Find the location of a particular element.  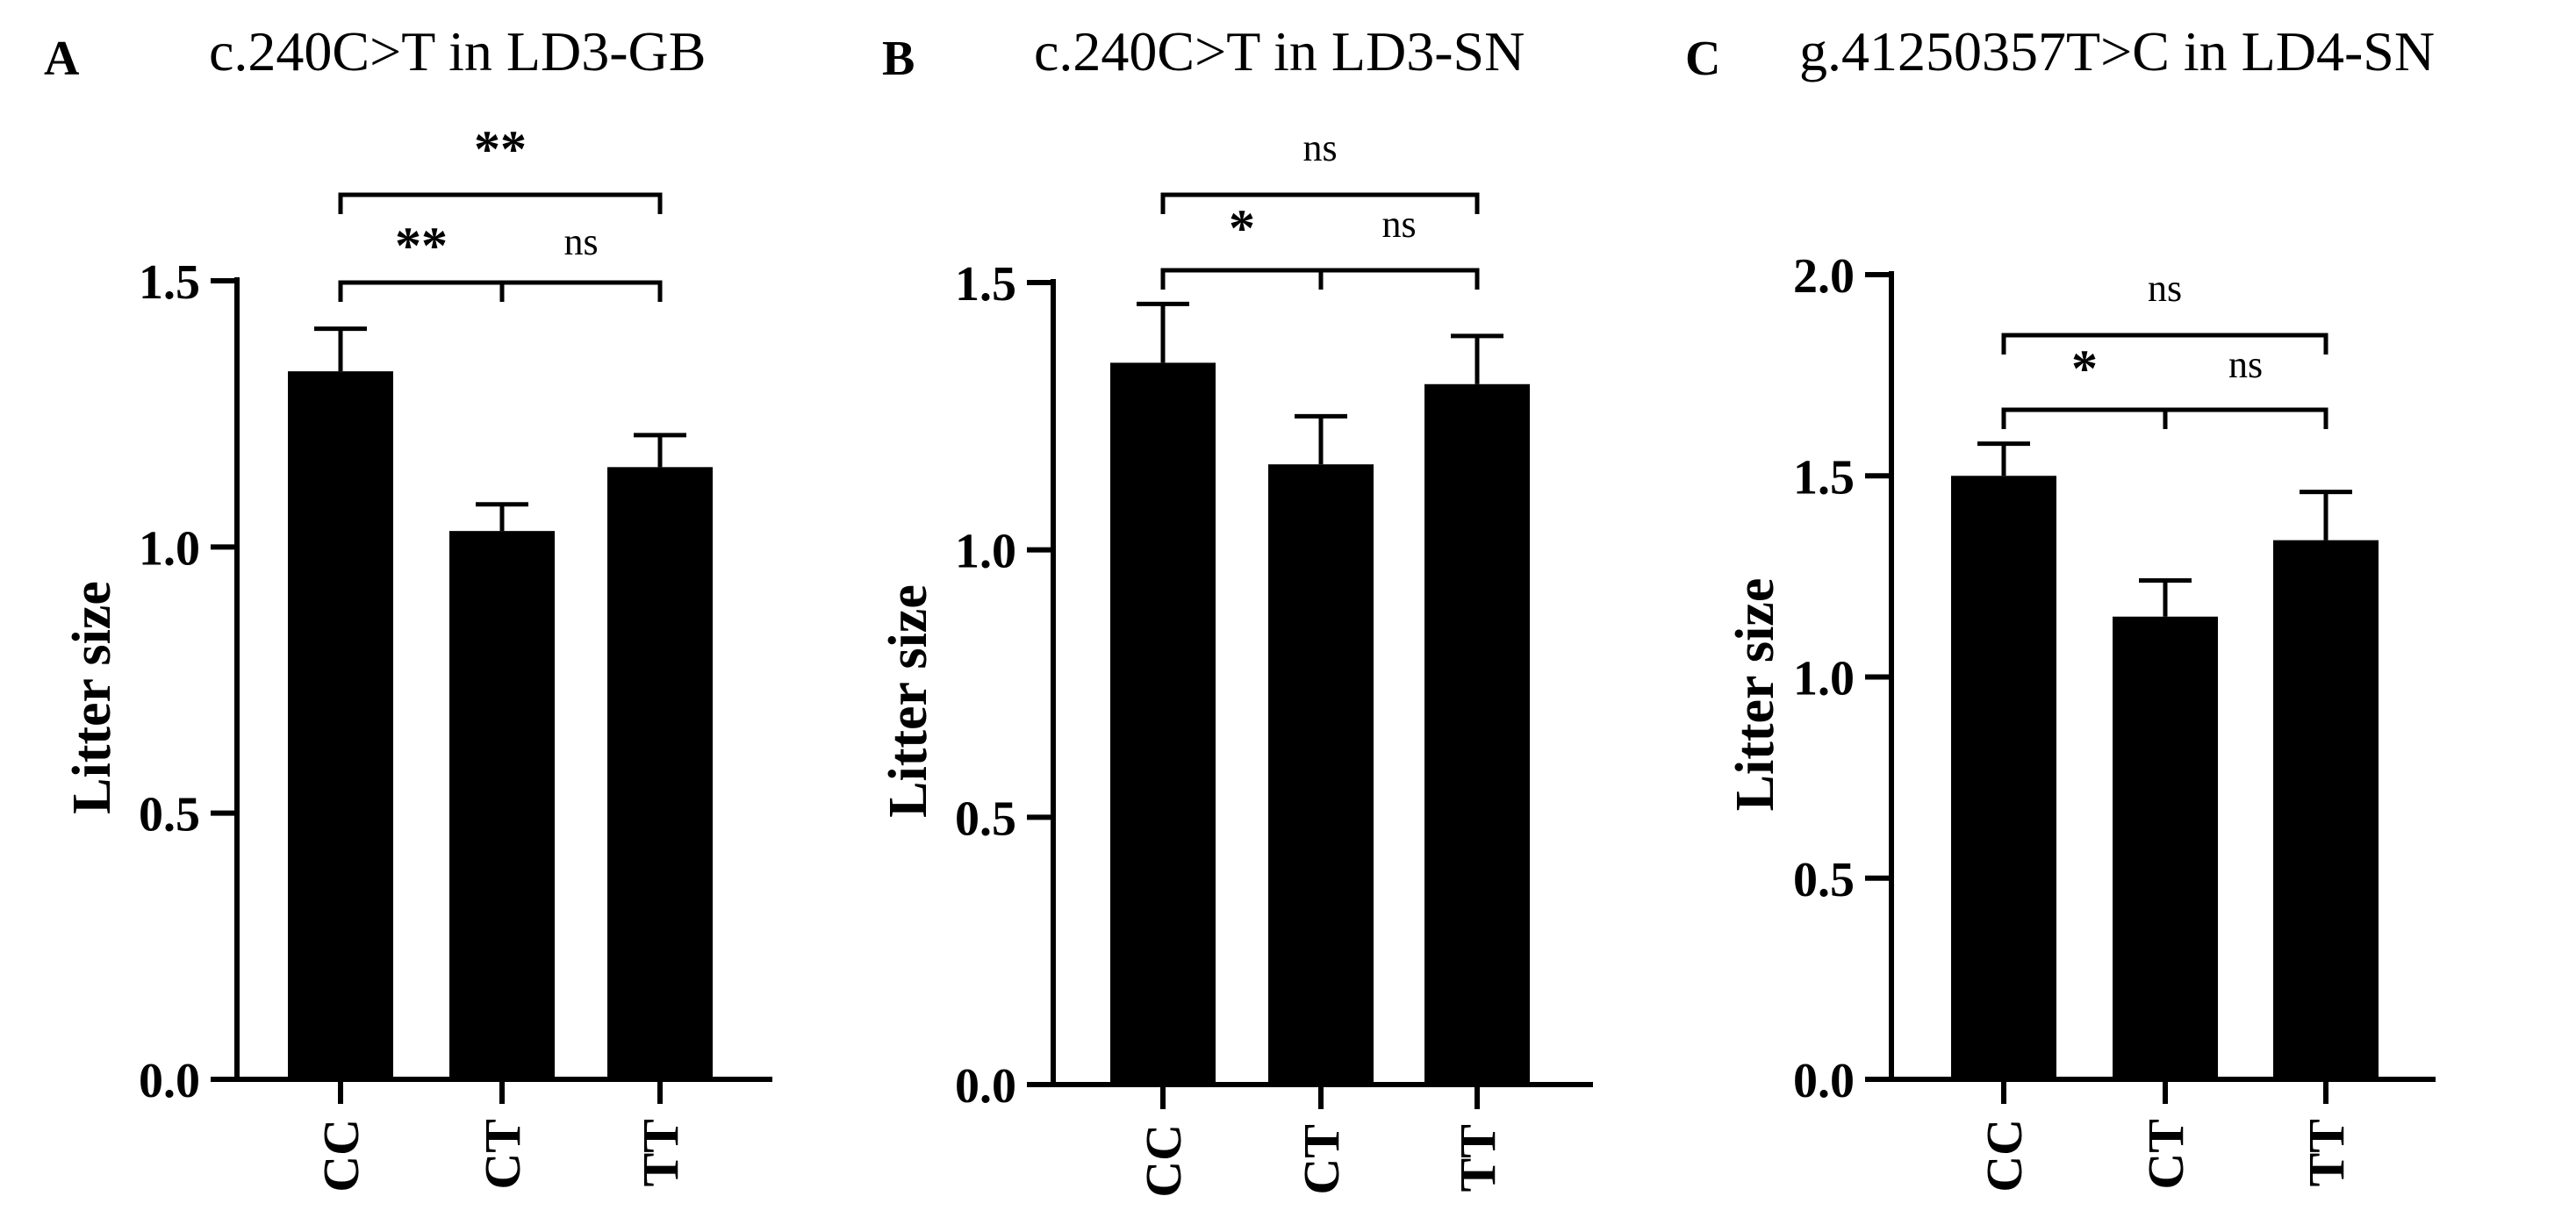

chart-title: c.240C>T in LD3-SN is located at coordinates (1279, 51).